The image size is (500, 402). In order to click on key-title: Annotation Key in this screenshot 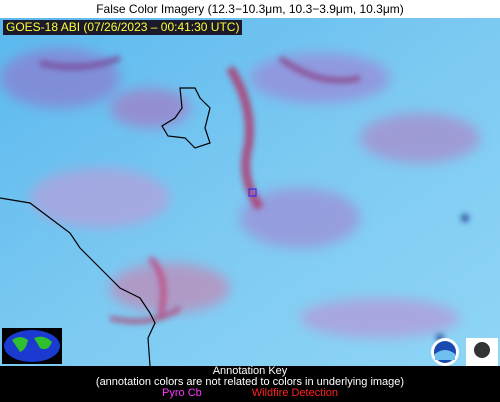, I will do `click(250, 371)`.